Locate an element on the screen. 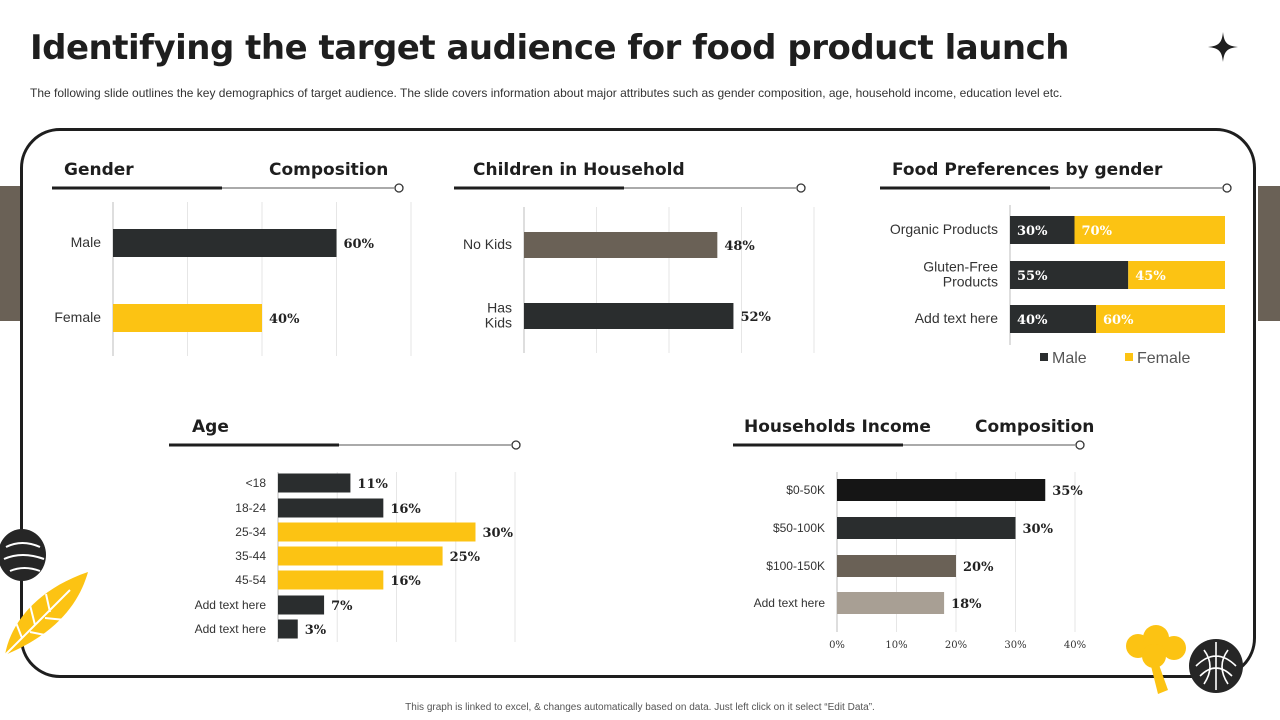 This screenshot has height=720, width=1280. food-category-label: Add text here is located at coordinates (956, 318).